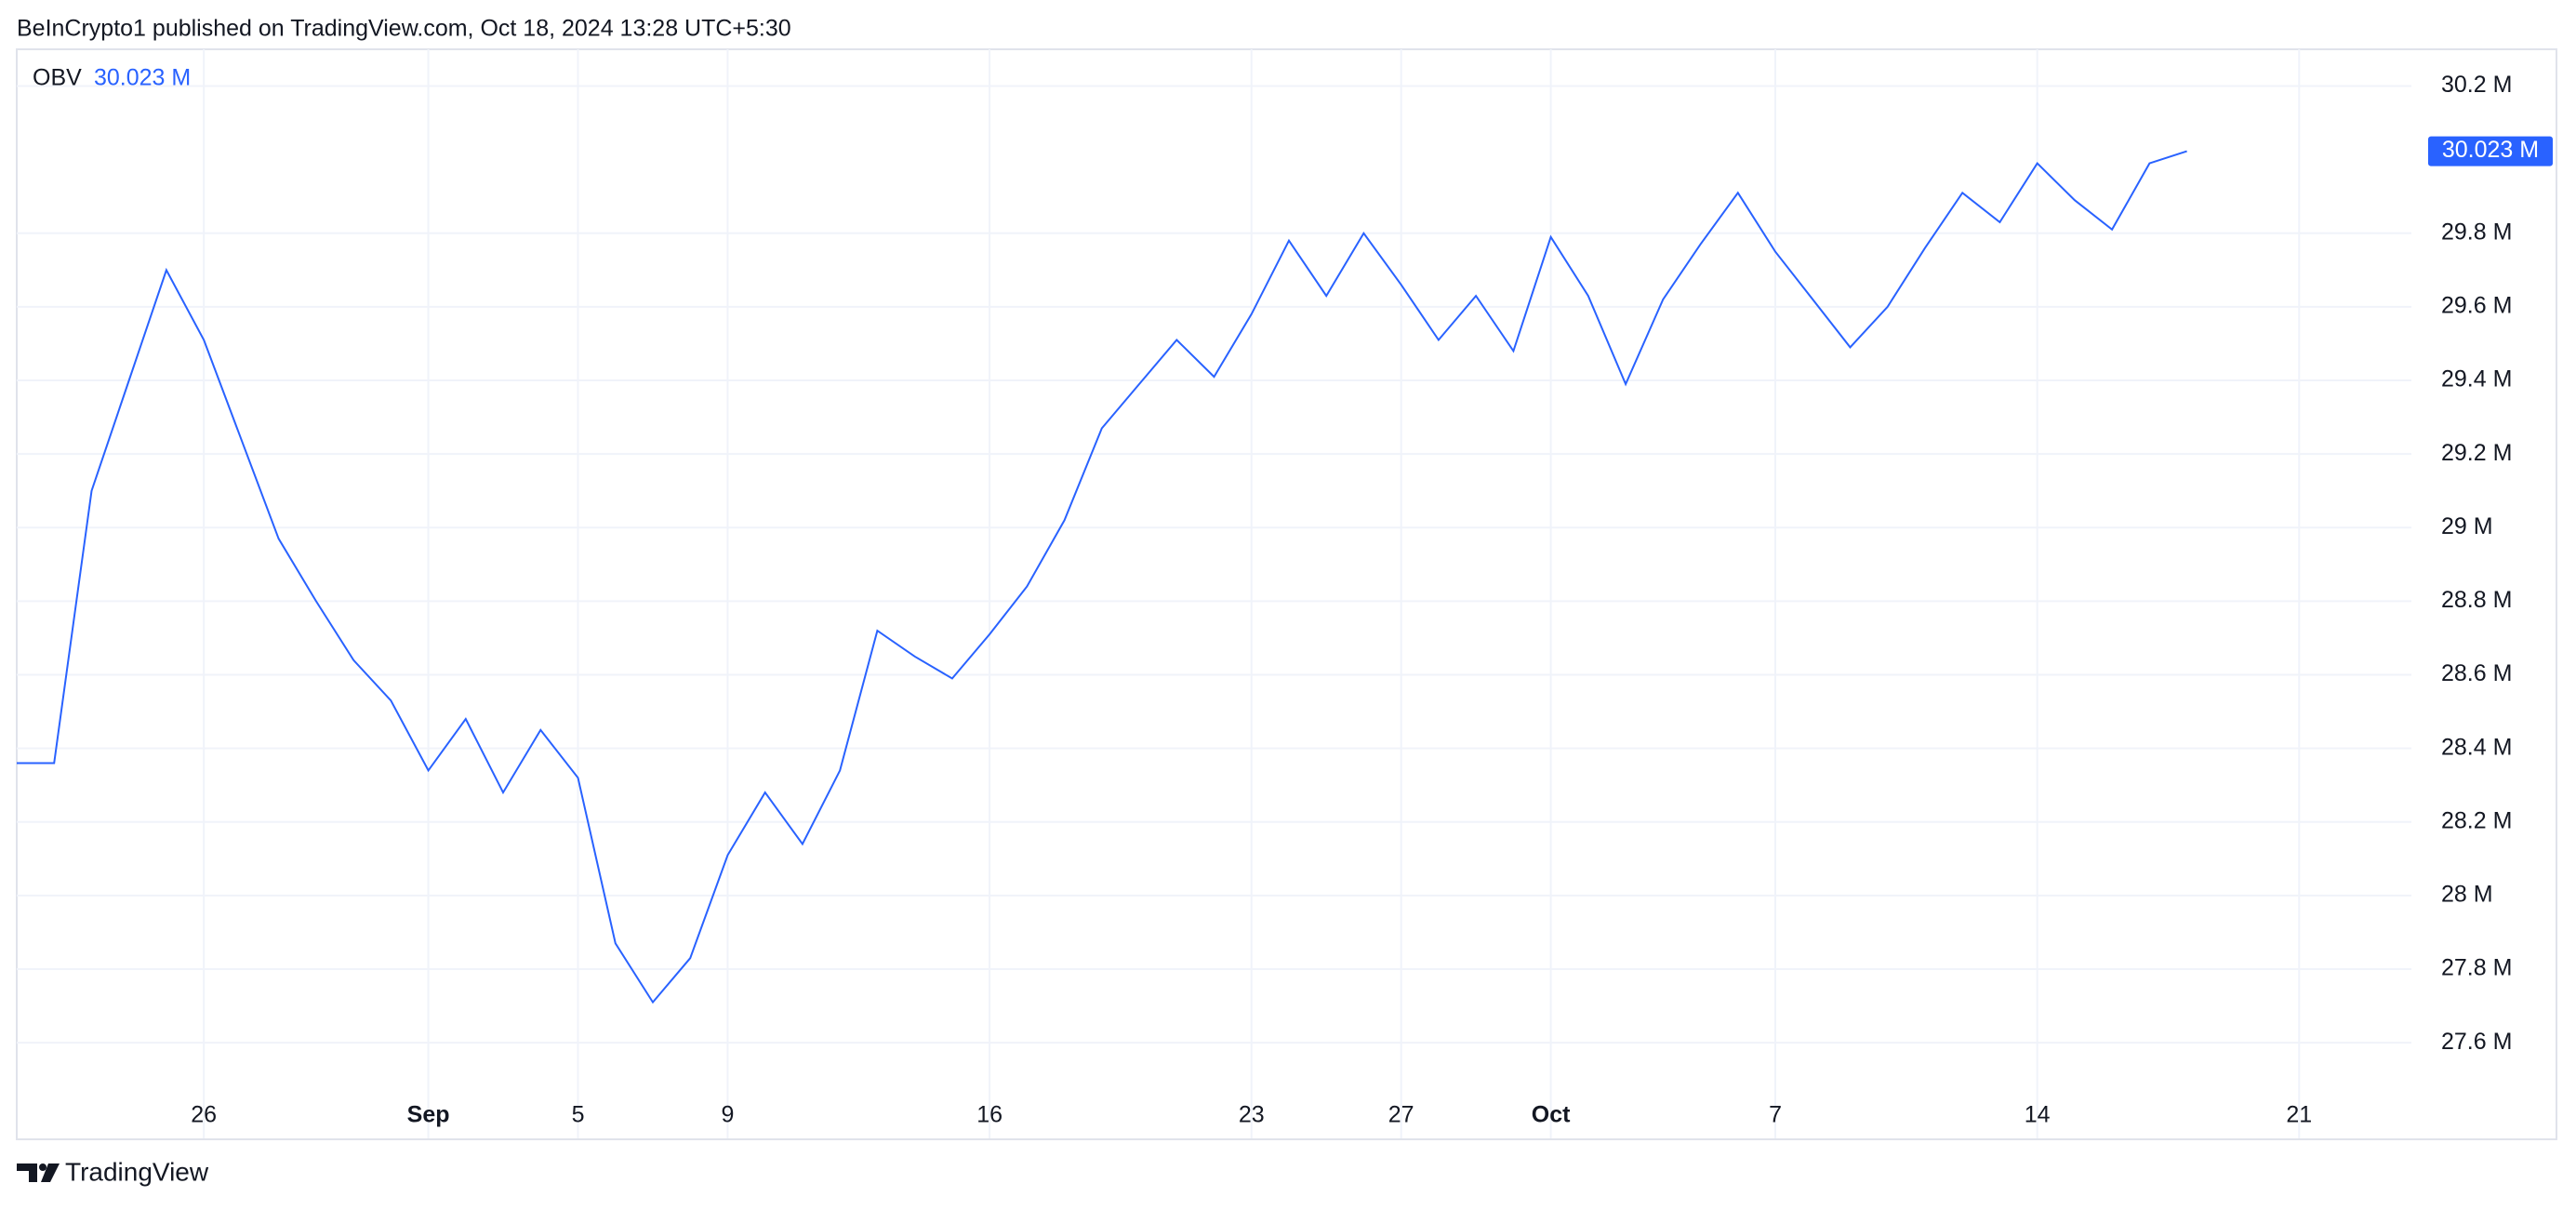 The height and width of the screenshot is (1210, 2576). I want to click on y-tick-label: 28.8 M, so click(2476, 600).